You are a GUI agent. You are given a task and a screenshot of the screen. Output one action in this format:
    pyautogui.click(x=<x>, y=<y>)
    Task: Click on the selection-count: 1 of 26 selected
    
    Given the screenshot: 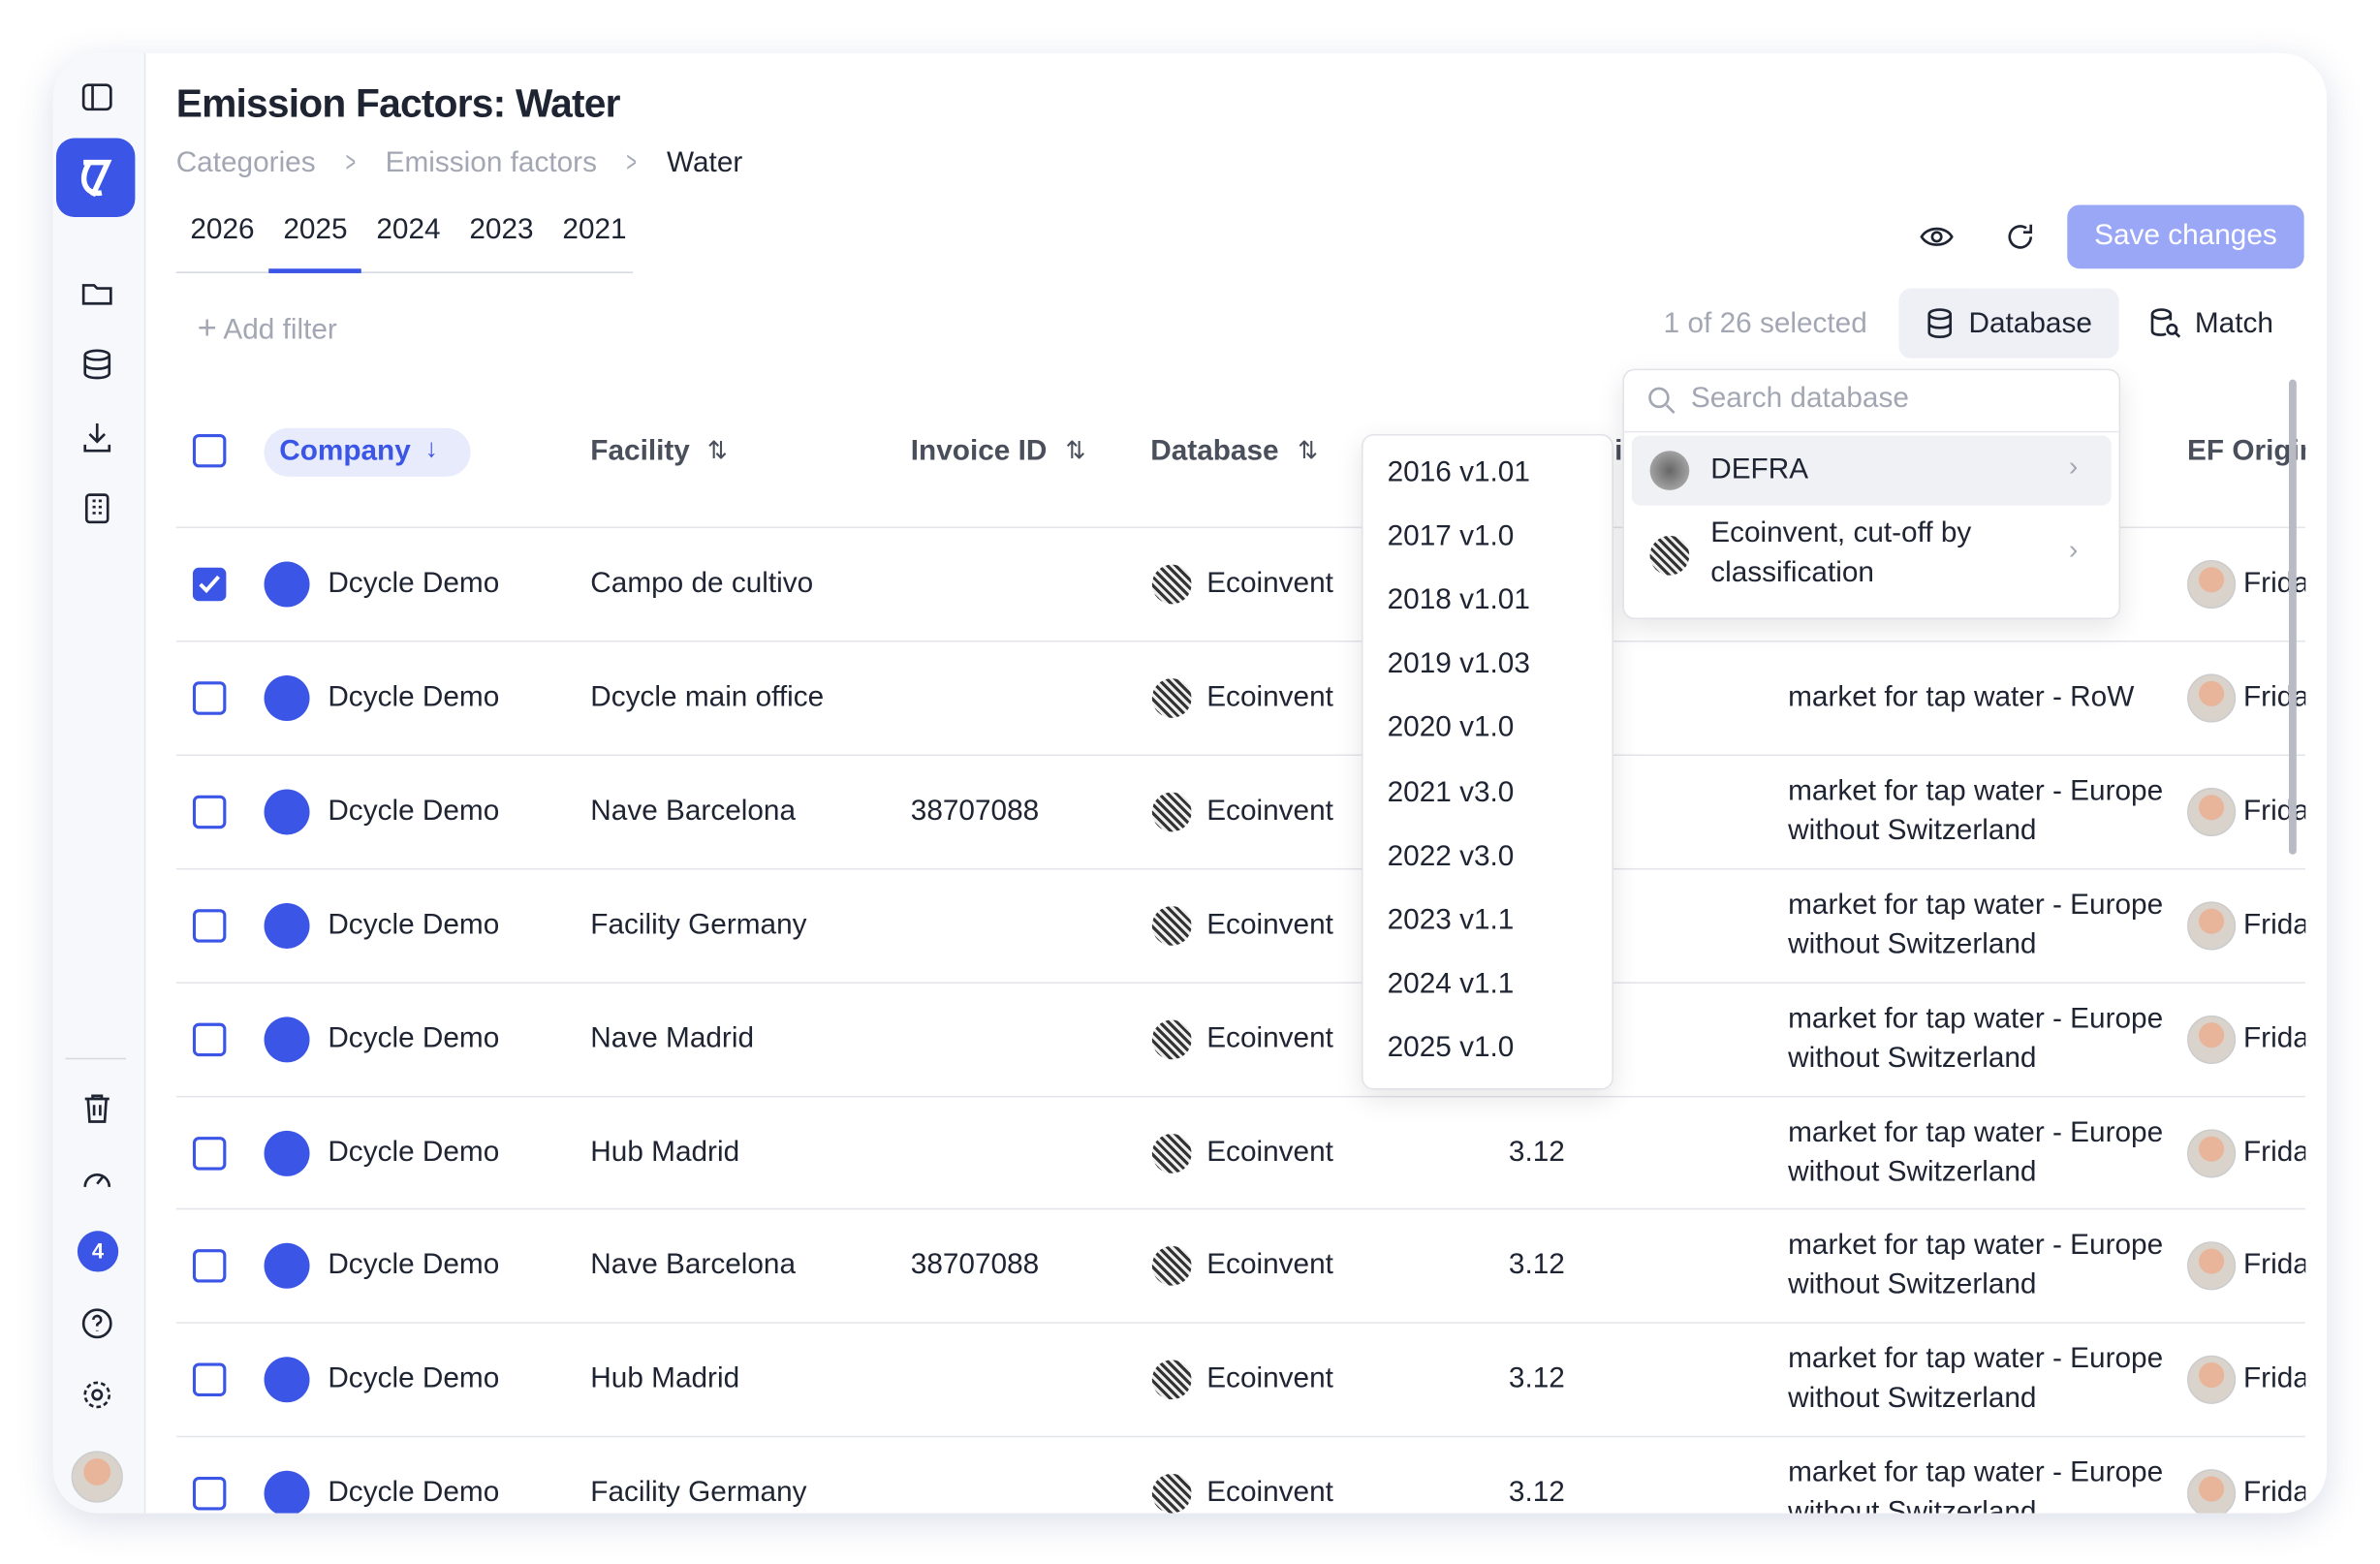 What is the action you would take?
    pyautogui.click(x=1765, y=323)
    